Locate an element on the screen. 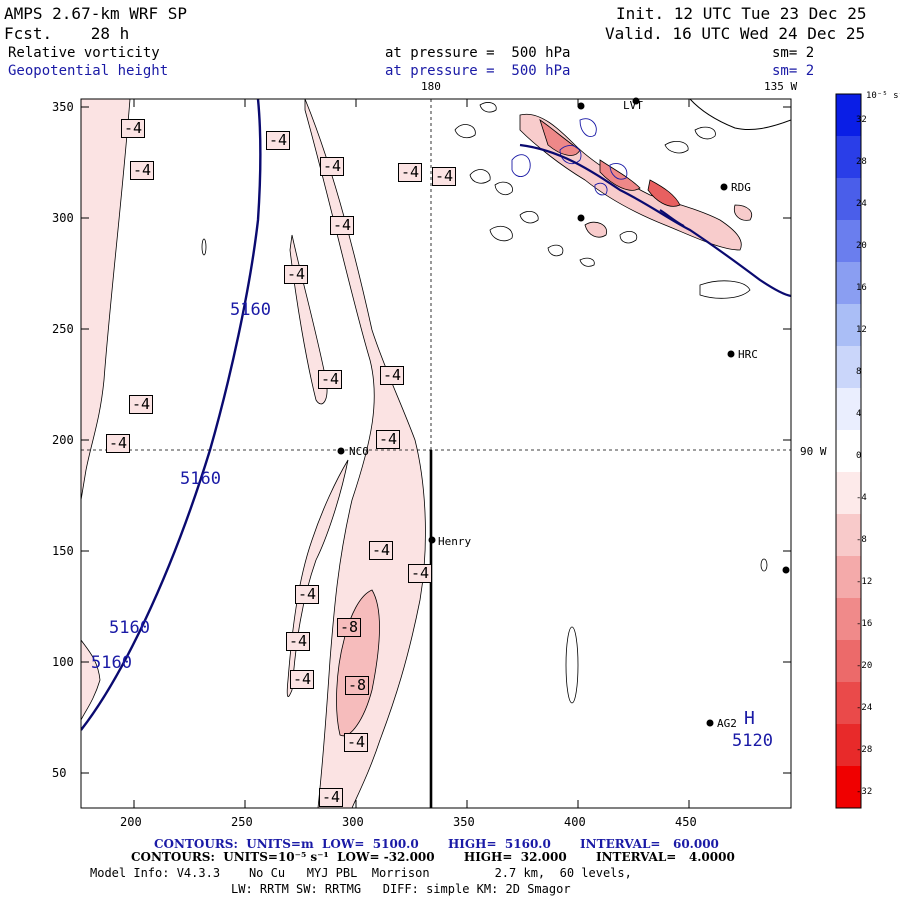 Image resolution: width=900 pixels, height=900 pixels. colorbar-frame is located at coordinates (848, 451).